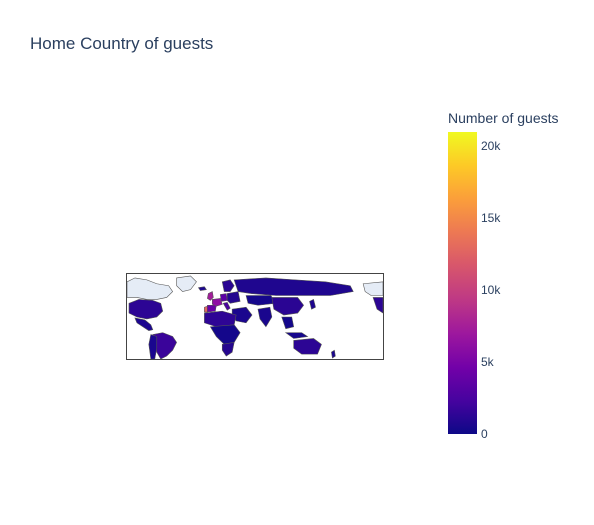 The height and width of the screenshot is (525, 594). I want to click on country-scandinavia, so click(228, 285).